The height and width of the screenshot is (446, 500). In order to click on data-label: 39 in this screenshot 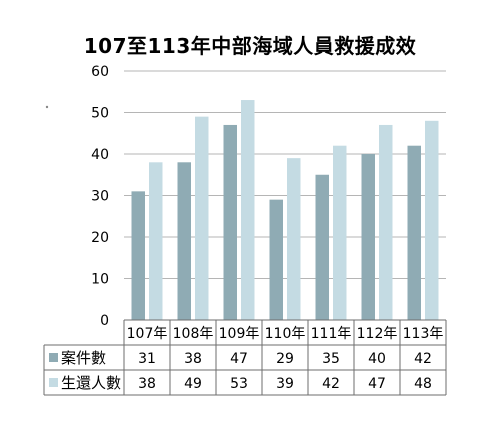, I will do `click(285, 384)`.